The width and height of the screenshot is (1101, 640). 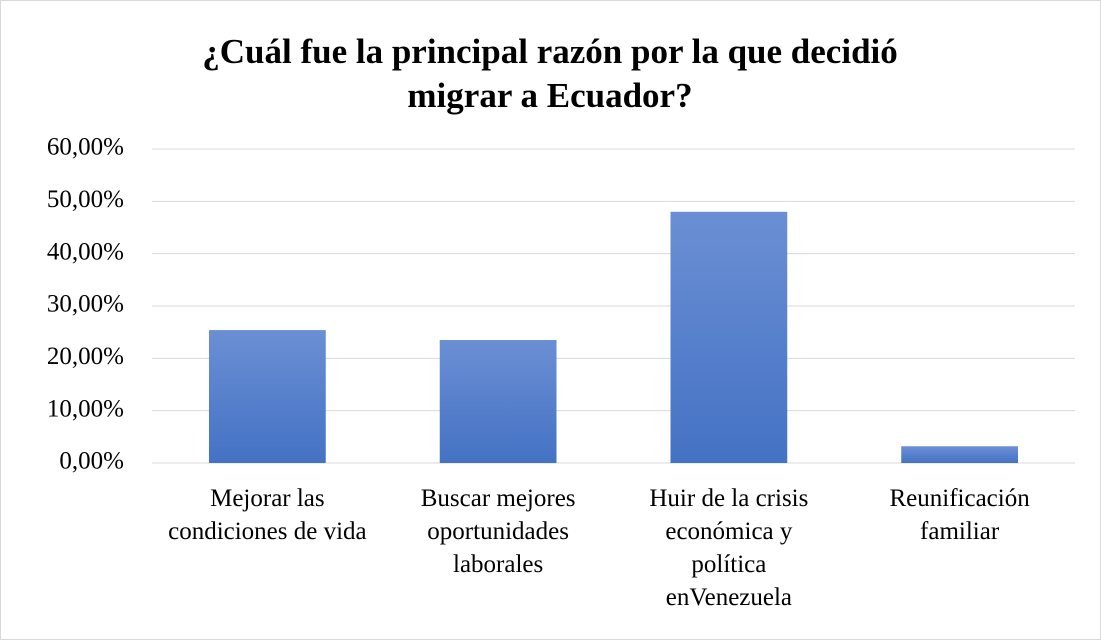 I want to click on x-tick-label: Reunificación familiar, so click(x=959, y=515).